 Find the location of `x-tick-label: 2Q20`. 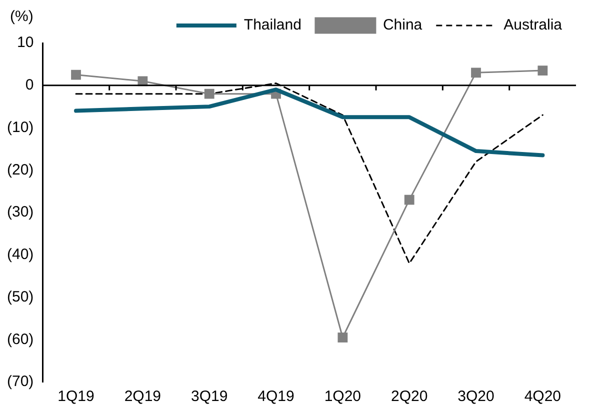

x-tick-label: 2Q20 is located at coordinates (409, 397).